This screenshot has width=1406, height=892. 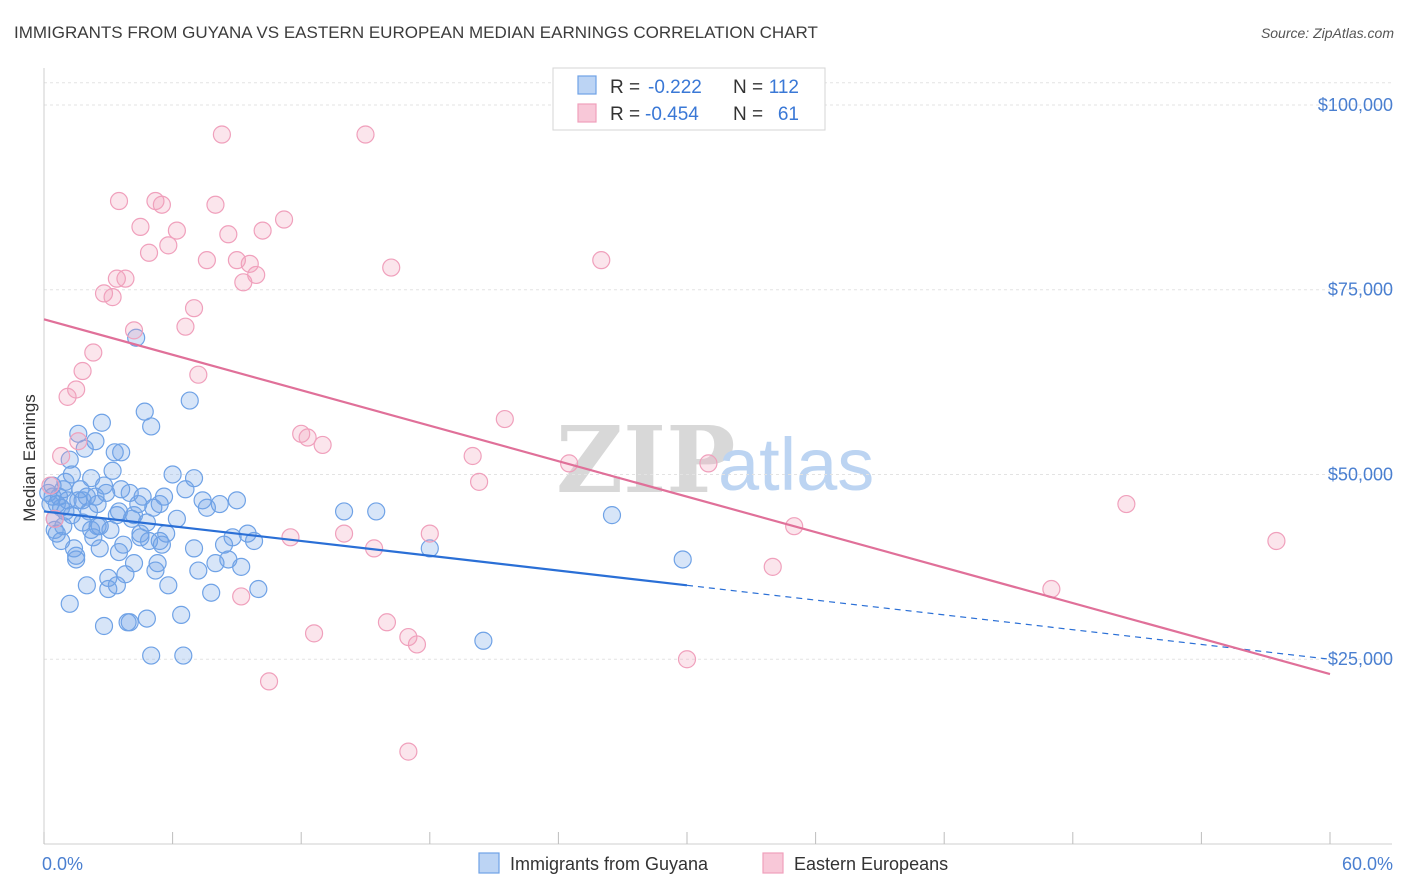 What do you see at coordinates (796, 464) in the screenshot?
I see `watermark-atlas: atlas` at bounding box center [796, 464].